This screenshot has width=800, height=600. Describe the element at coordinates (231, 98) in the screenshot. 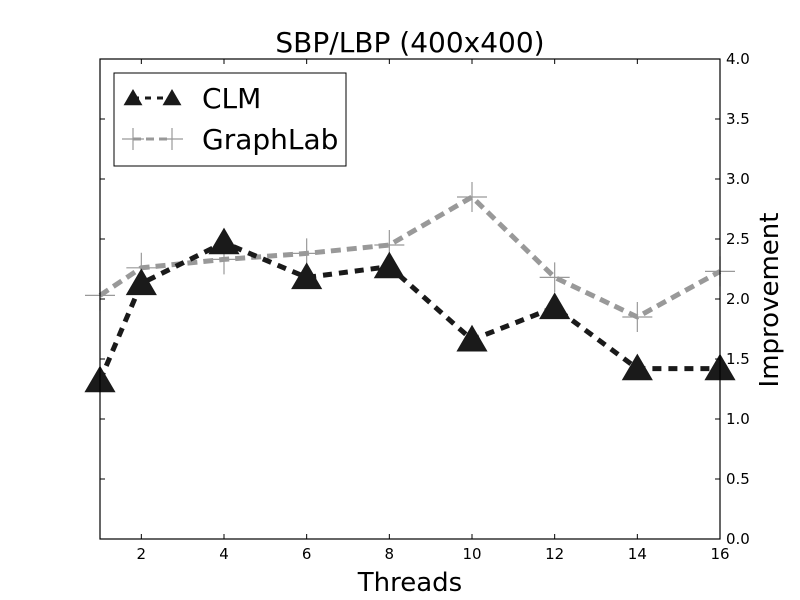

I see `legend-label: CLM` at that location.